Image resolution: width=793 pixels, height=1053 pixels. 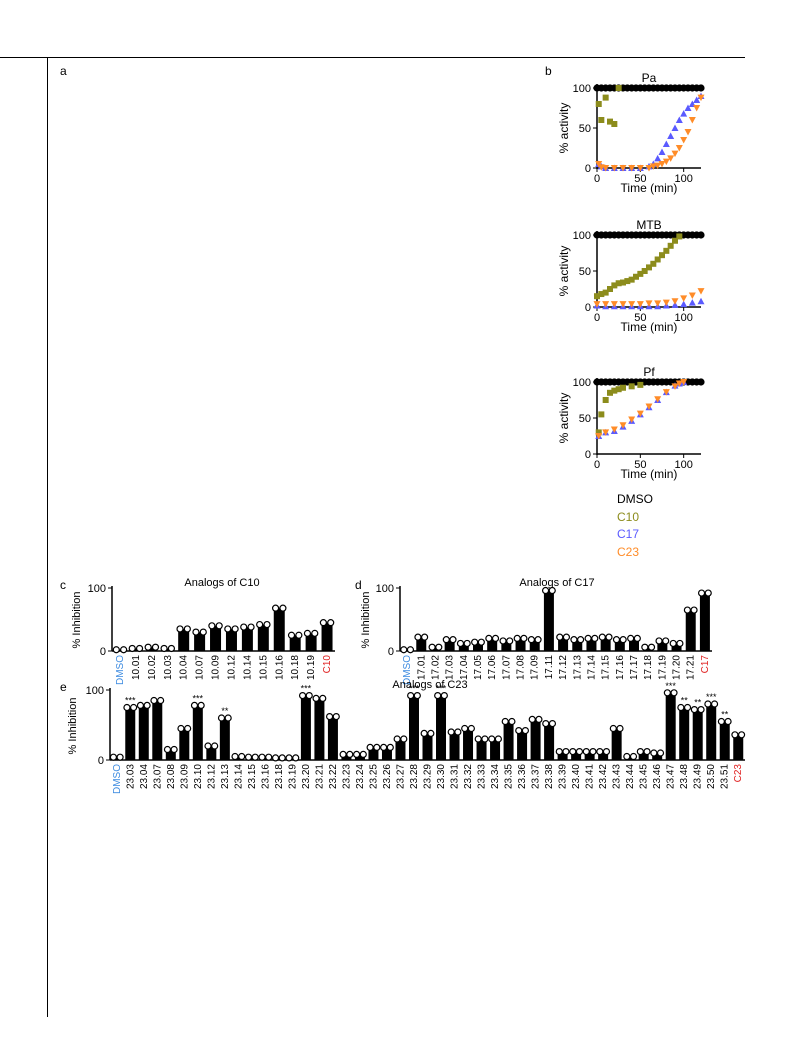 I want to click on category-label: 17.17, so click(x=634, y=667).